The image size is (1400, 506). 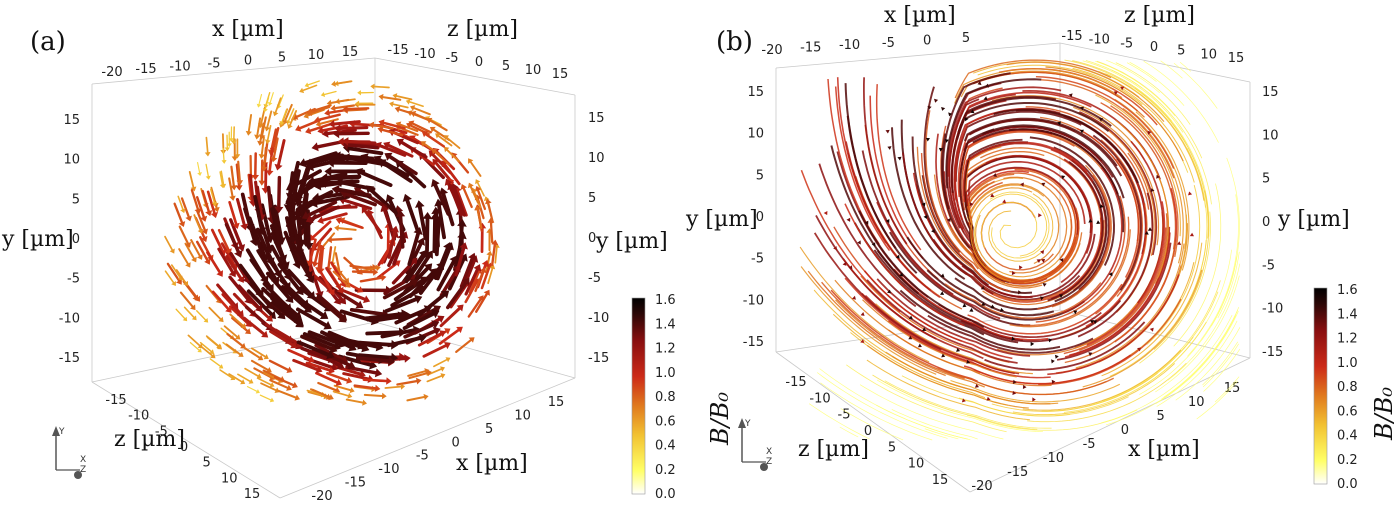 I want to click on panel-a-top-x-ticks: -20 -15 -10 -5 0 5 10 15, so click(x=229, y=62).